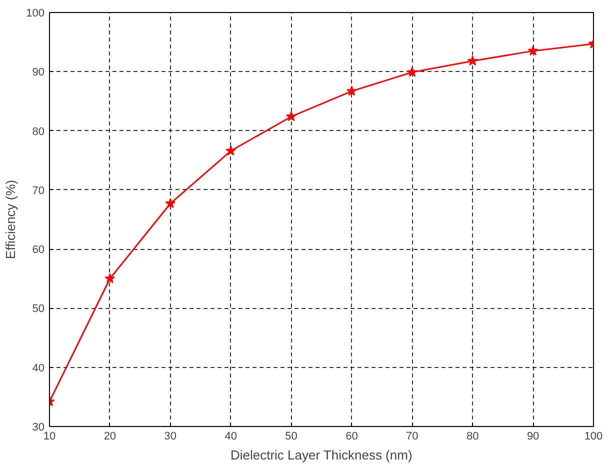 The image size is (613, 466). Describe the element at coordinates (533, 436) in the screenshot. I see `x-tick-label: 90` at that location.